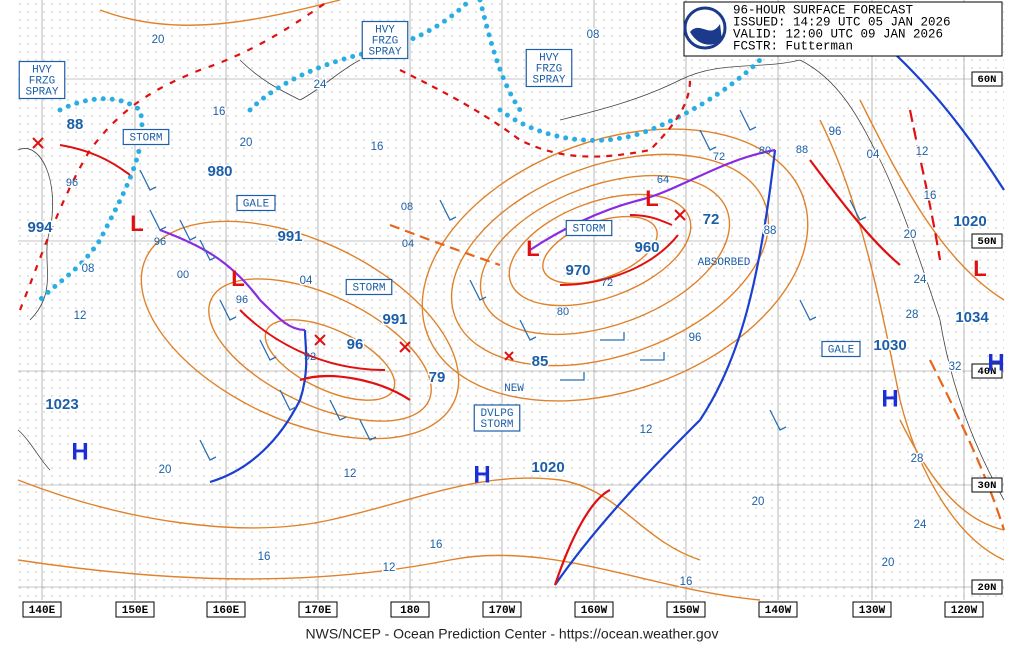 This screenshot has width=1024, height=652. I want to click on longitude-label: 120W, so click(964, 611).